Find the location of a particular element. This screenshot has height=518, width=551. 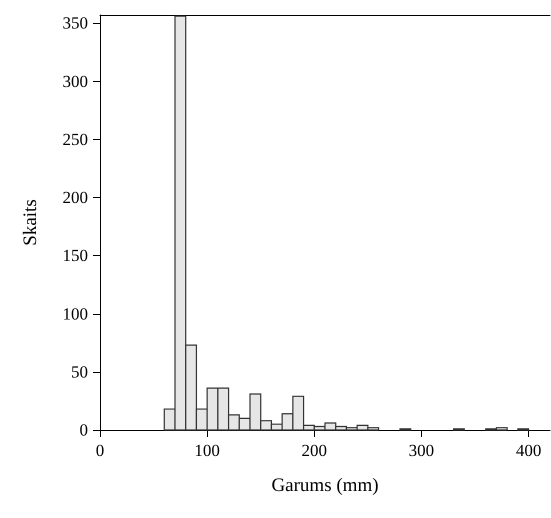

y-tick-label: 350 is located at coordinates (75, 23).